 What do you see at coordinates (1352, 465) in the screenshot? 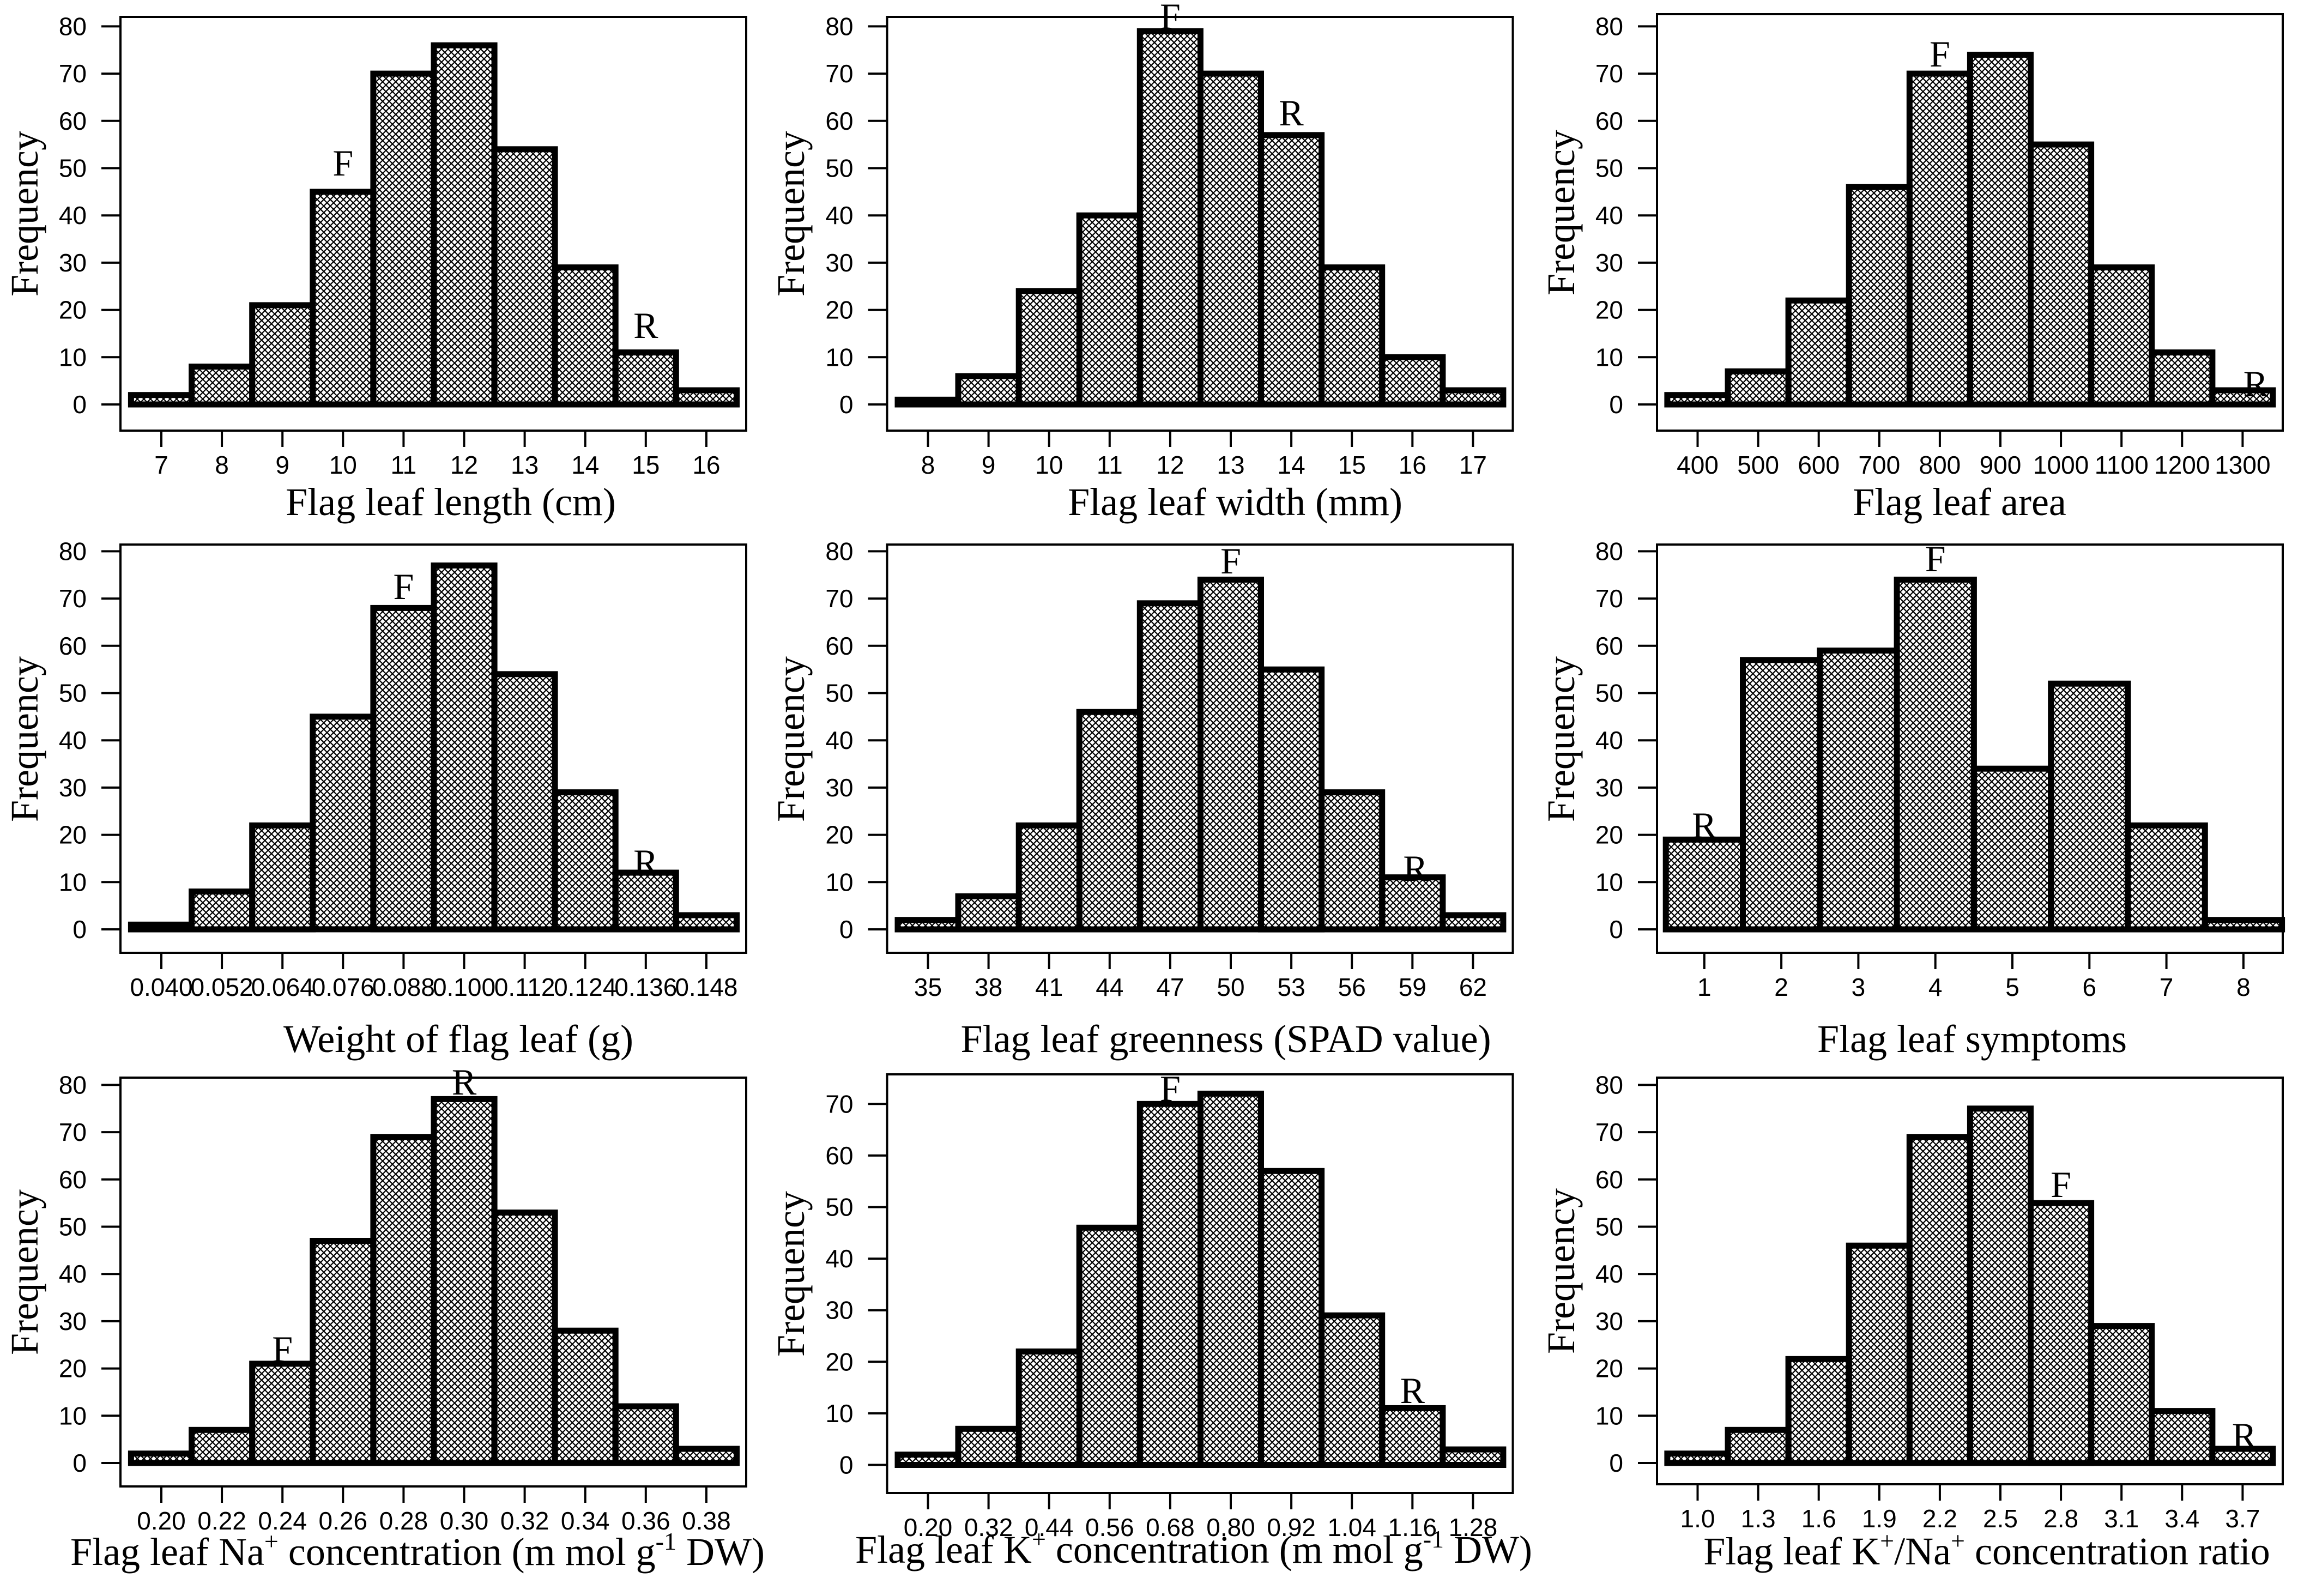
I see `svg-text: 15` at bounding box center [1352, 465].